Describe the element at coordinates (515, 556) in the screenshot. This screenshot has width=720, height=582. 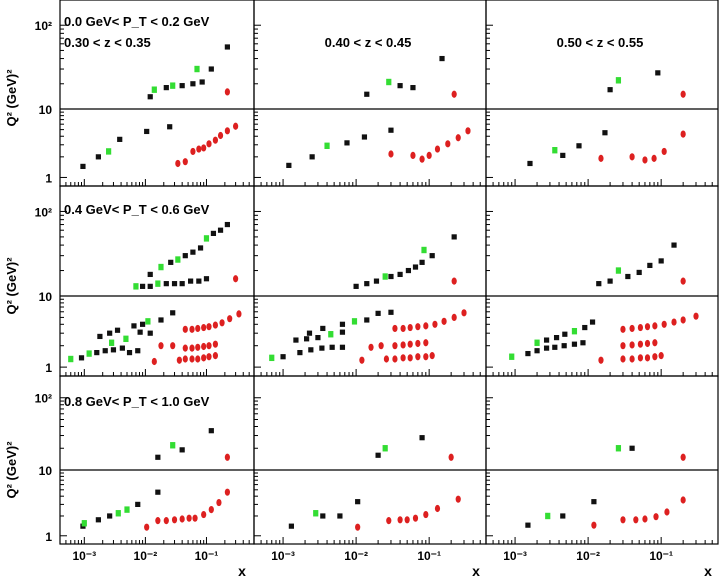
I see `x-tick-label: 10⁻³` at that location.